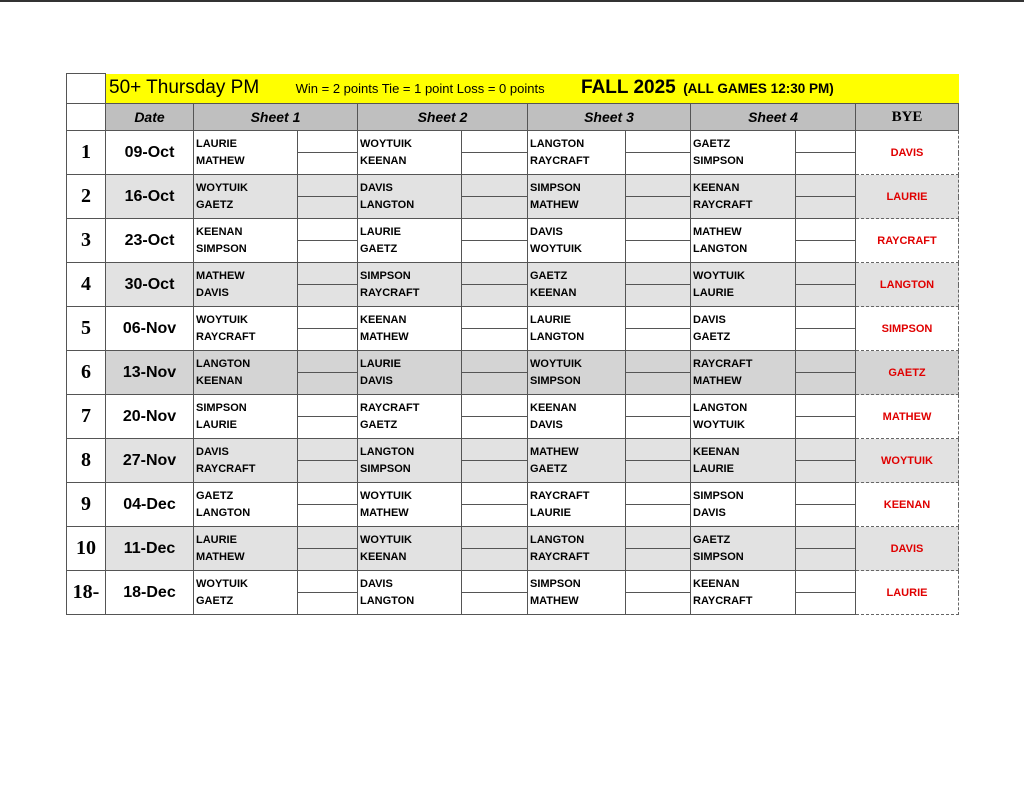  I want to click on sheet-2-matchup: LAURIE GAETZ, so click(409, 240).